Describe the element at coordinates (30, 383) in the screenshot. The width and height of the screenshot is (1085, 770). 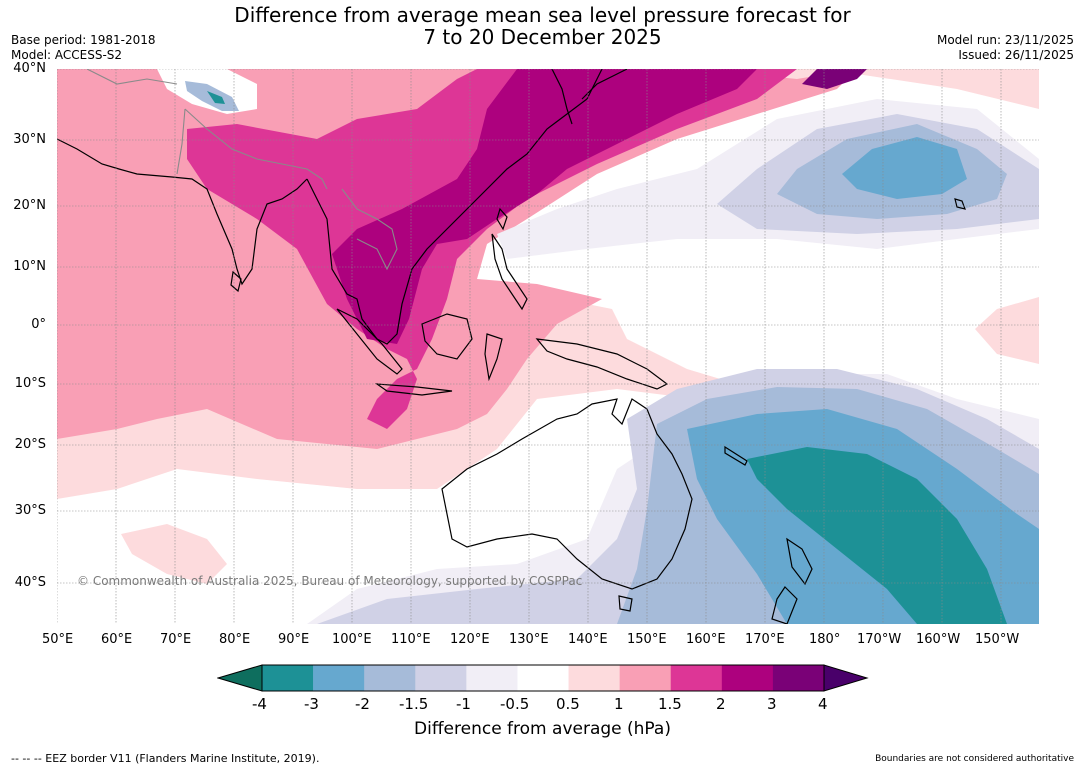
I see `lat-label-10s: 10°S` at that location.